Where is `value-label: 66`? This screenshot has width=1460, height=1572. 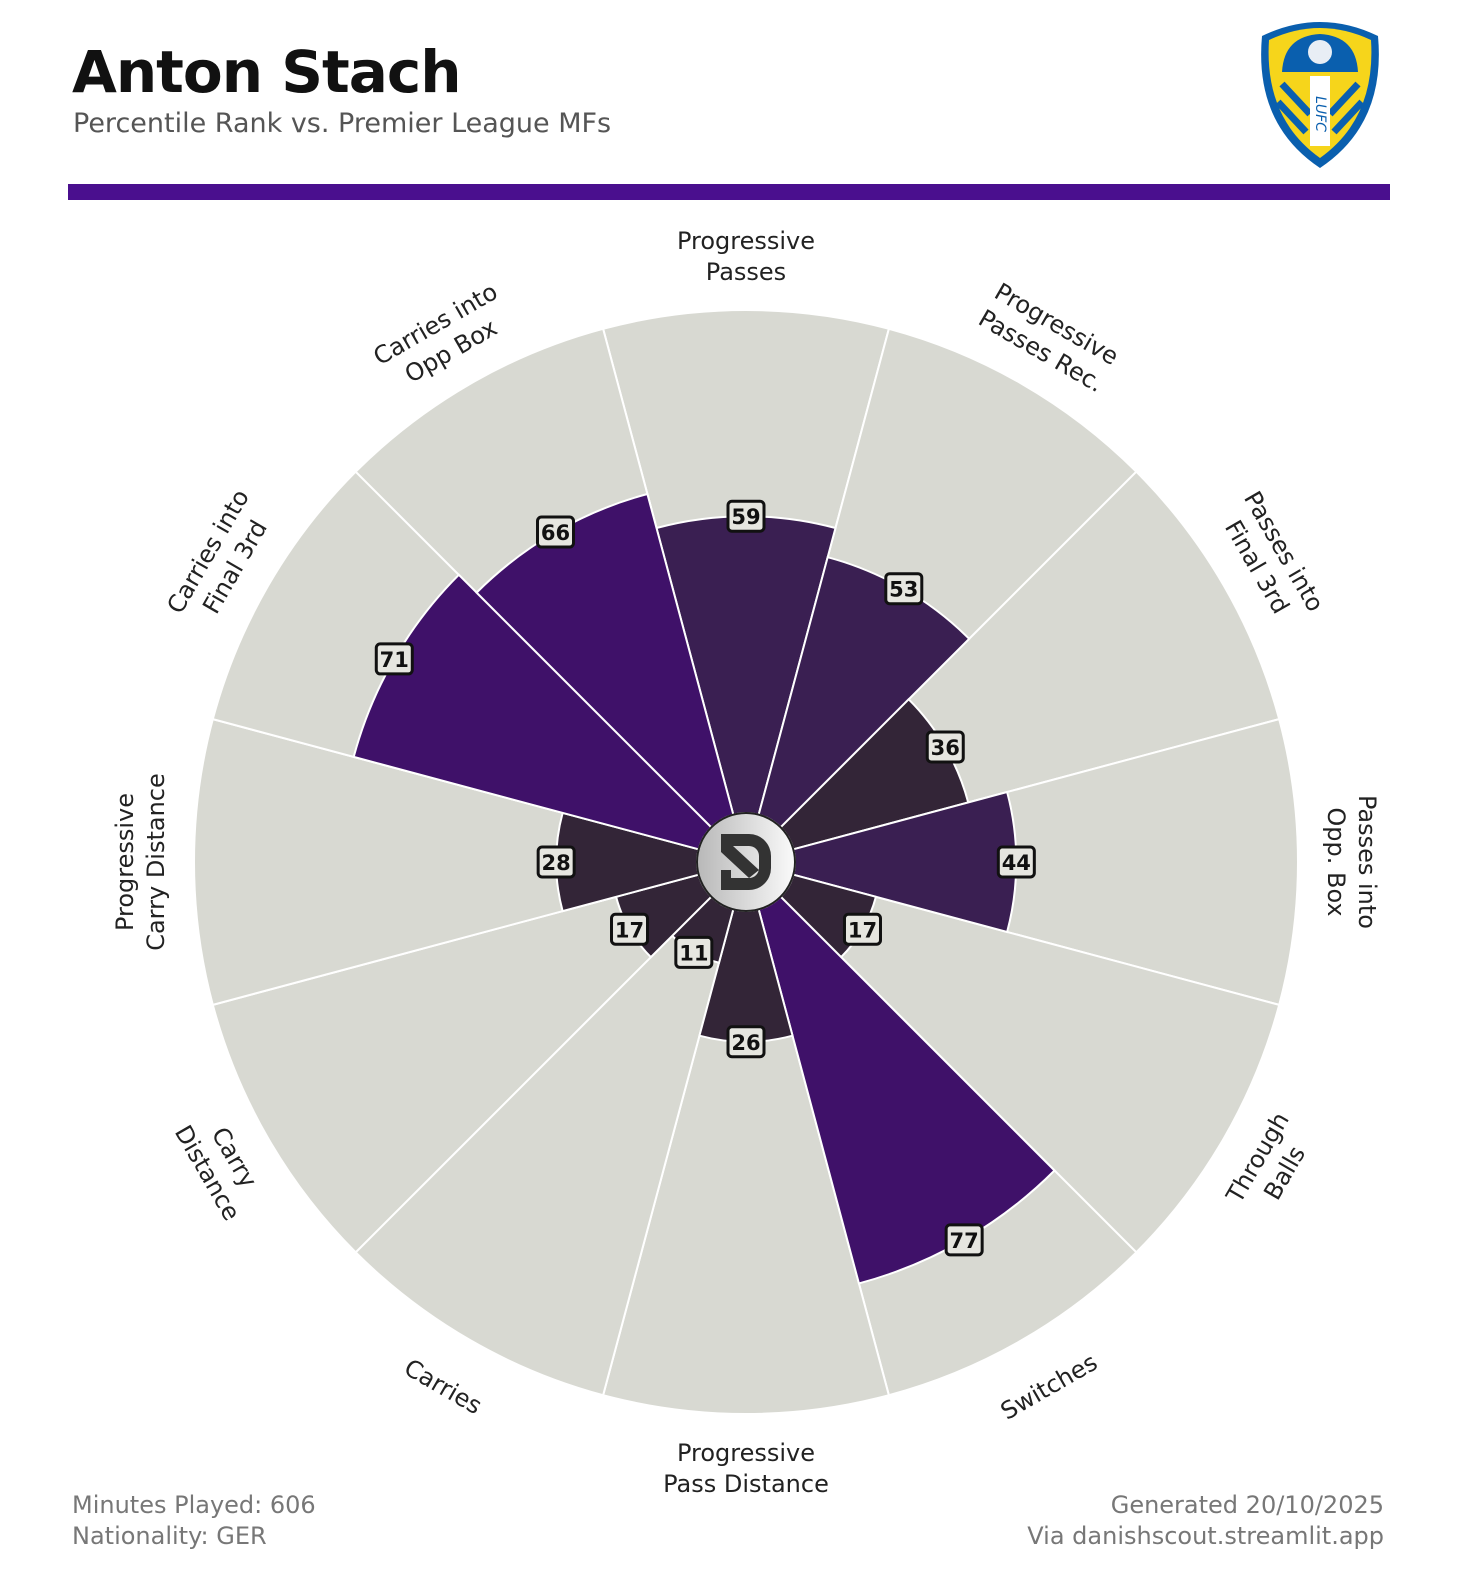 value-label: 66 is located at coordinates (555, 533).